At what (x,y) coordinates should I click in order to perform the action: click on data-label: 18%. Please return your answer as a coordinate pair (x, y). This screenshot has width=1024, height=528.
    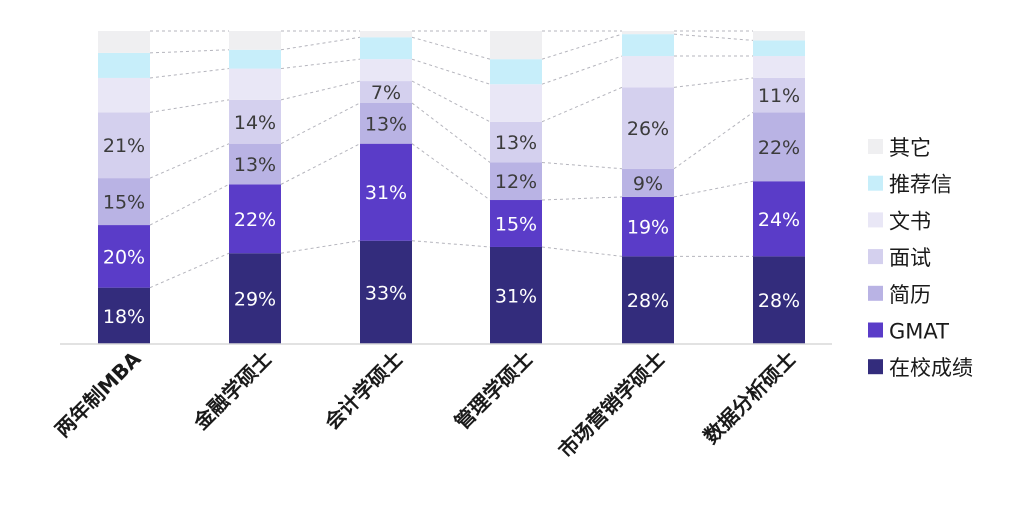
    Looking at the image, I should click on (124, 317).